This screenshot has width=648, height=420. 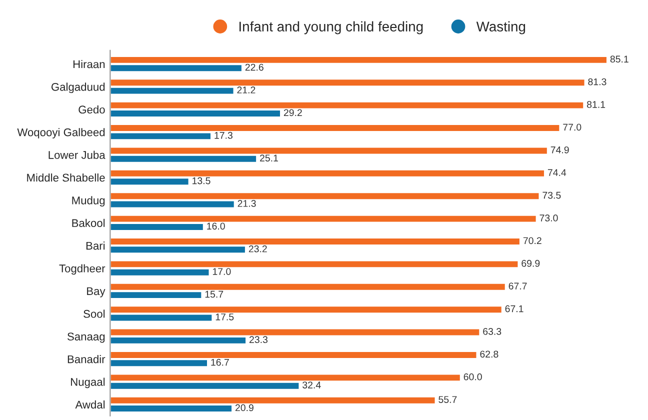 What do you see at coordinates (223, 135) in the screenshot?
I see `data-label: 17.3` at bounding box center [223, 135].